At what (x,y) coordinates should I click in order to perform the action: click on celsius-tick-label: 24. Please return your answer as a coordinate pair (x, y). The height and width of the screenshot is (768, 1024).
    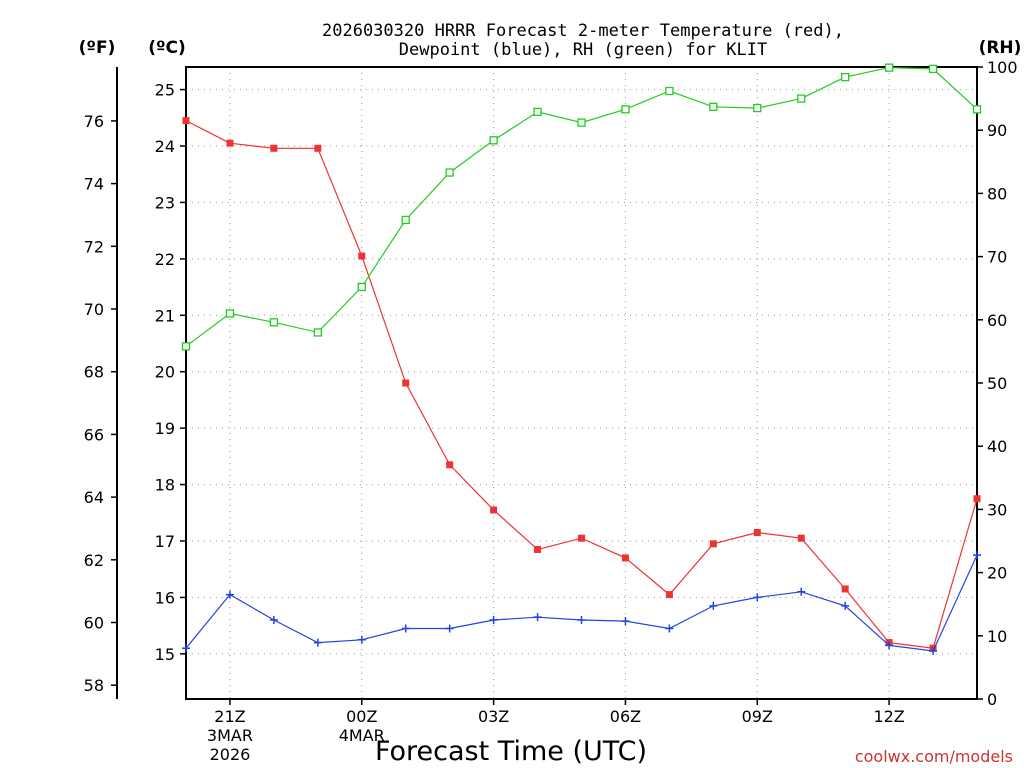
    Looking at the image, I should click on (165, 146).